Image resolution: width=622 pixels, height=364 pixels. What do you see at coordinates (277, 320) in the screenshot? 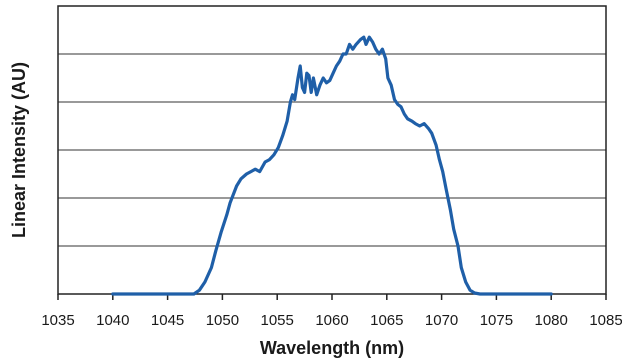
I see `x-tick-label: 1055` at bounding box center [277, 320].